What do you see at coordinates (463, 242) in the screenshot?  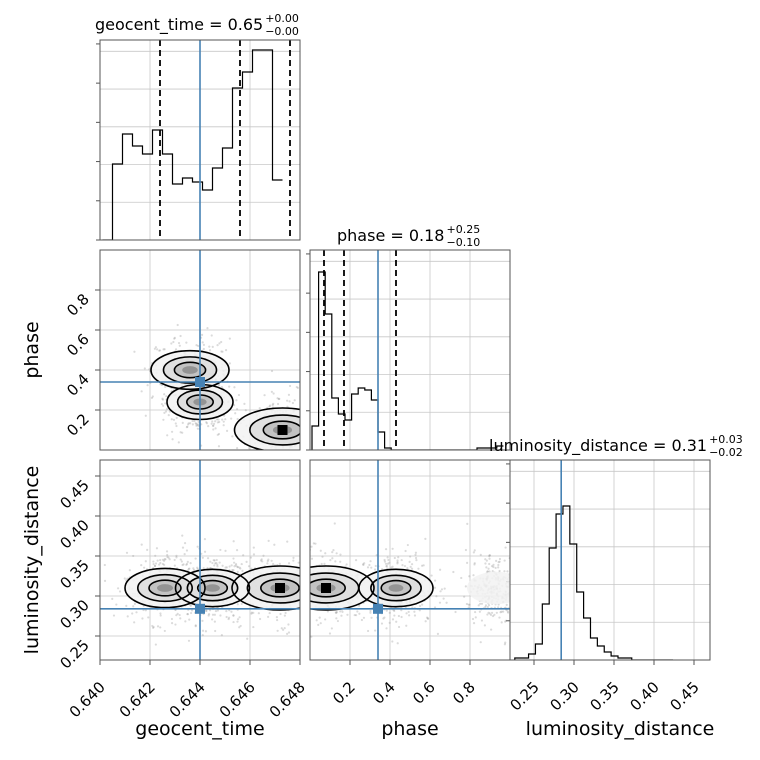 I see `title-minus: −0.10` at bounding box center [463, 242].